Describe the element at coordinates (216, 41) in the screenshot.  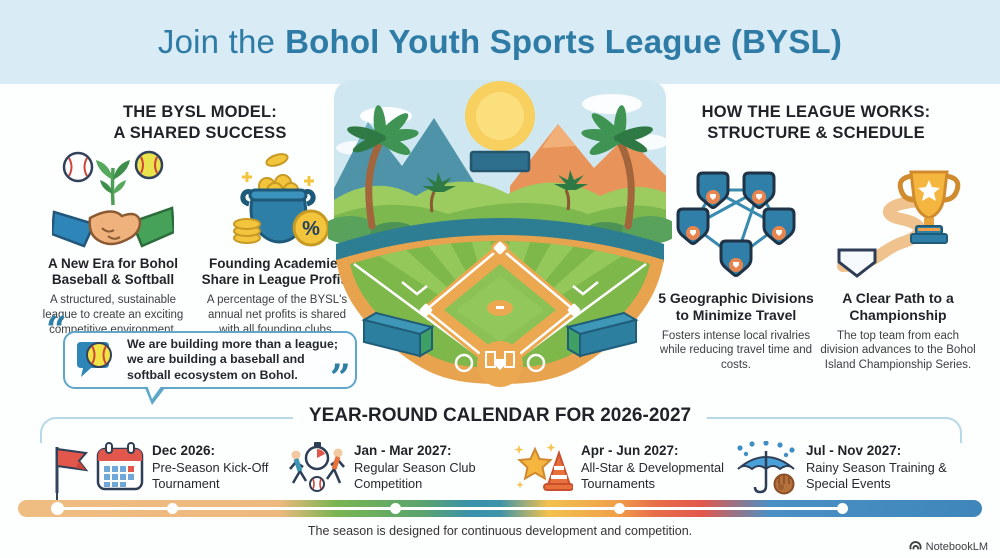
I see `page-title-prefix: Join the` at that location.